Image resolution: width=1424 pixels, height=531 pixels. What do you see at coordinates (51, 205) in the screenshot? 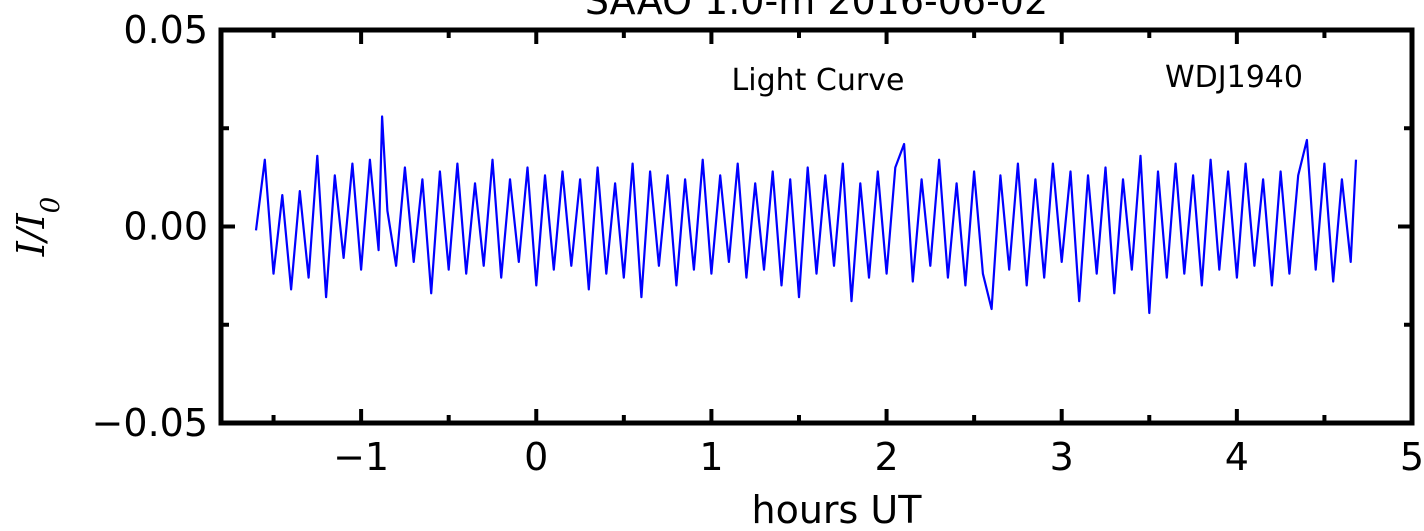
I see `y-axis-title-subscript: 0` at bounding box center [51, 205].